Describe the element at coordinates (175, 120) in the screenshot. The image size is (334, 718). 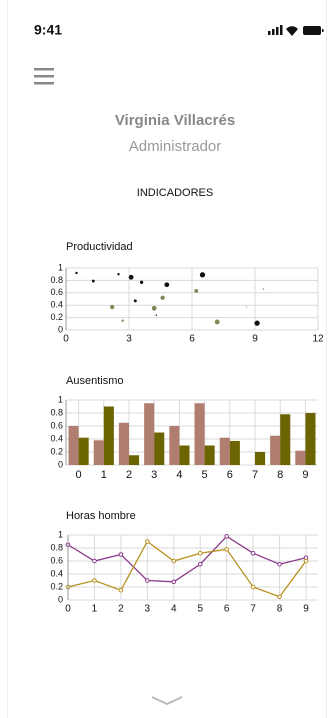
I see `profile-name: Virginia Villacrés` at that location.